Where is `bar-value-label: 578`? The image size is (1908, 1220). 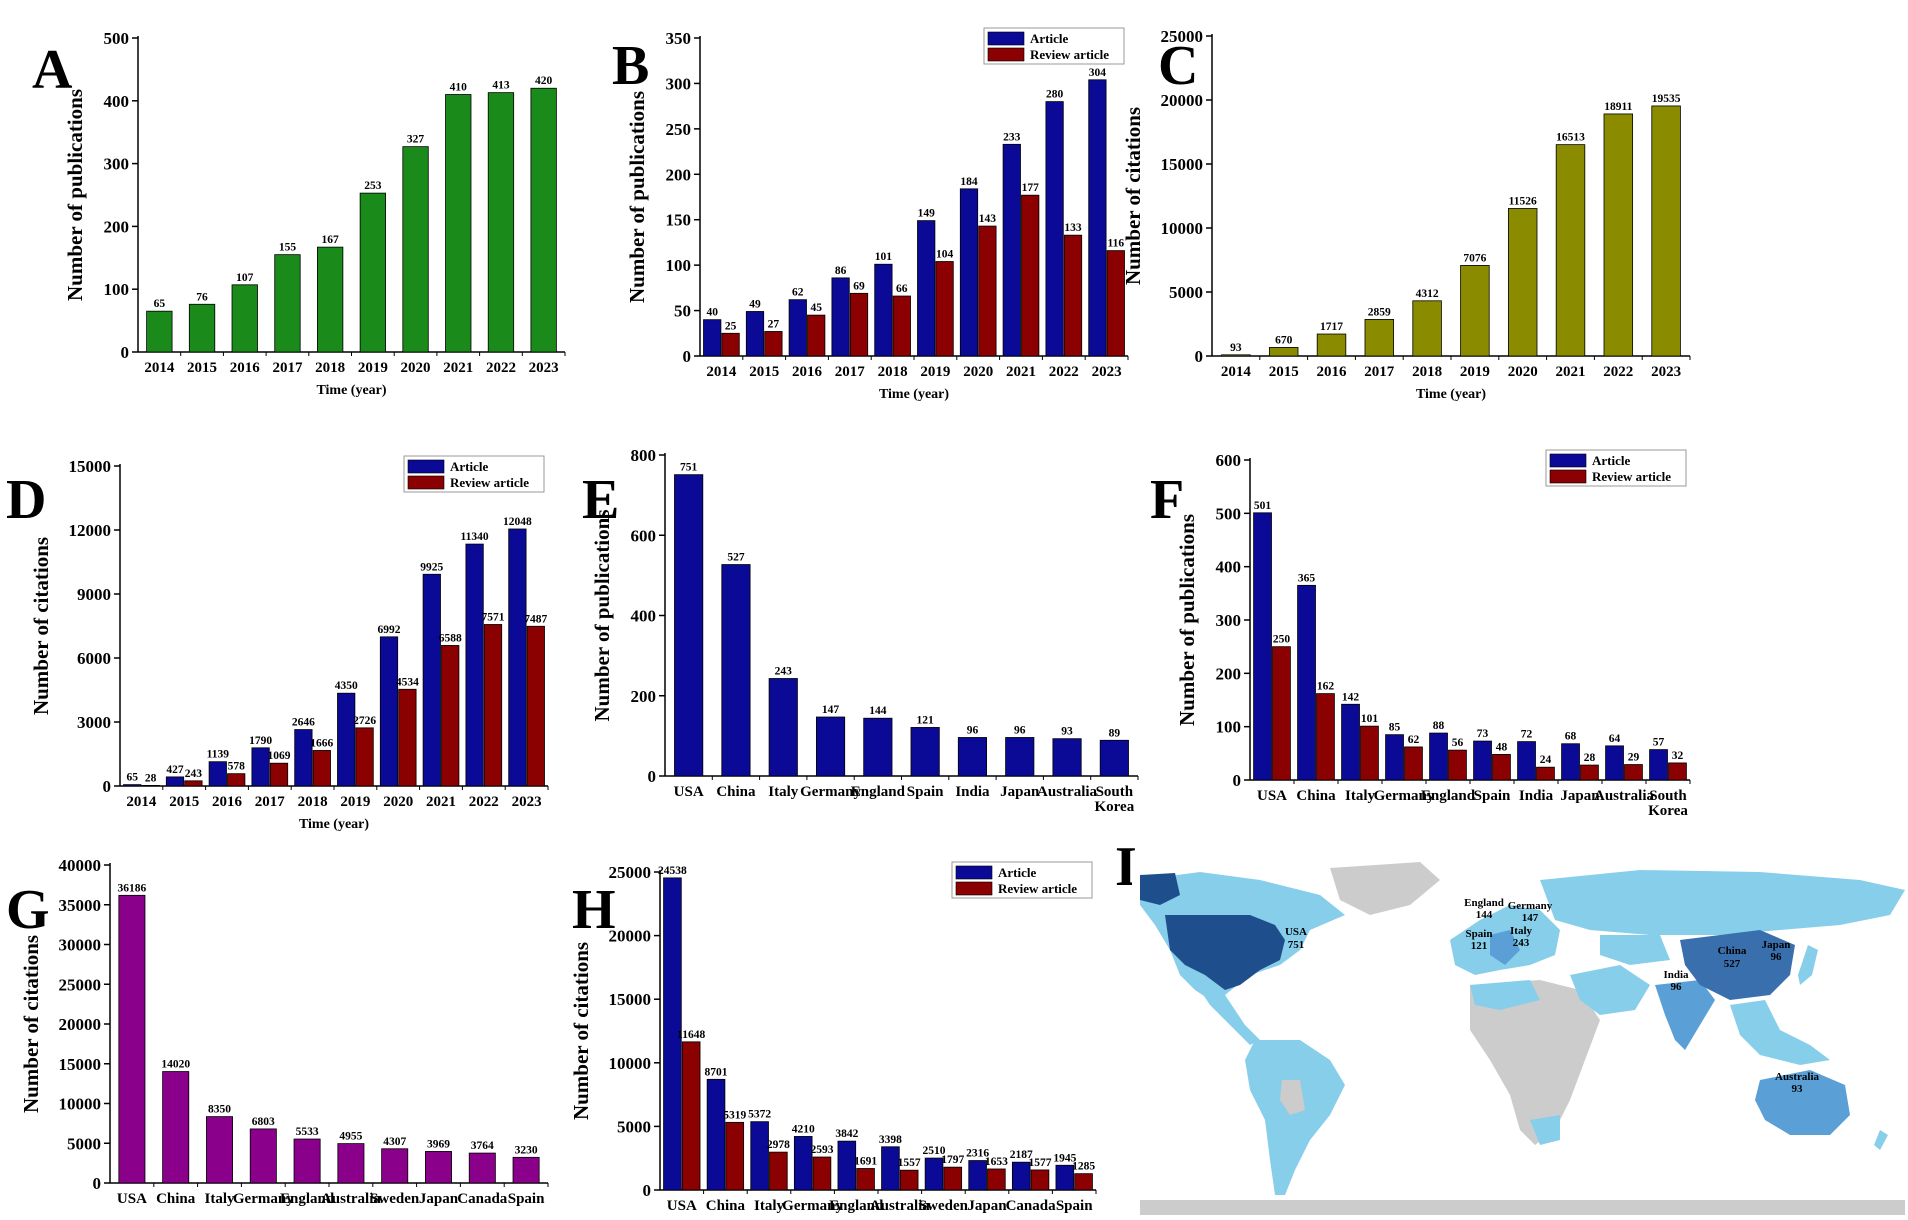 bar-value-label: 578 is located at coordinates (237, 767).